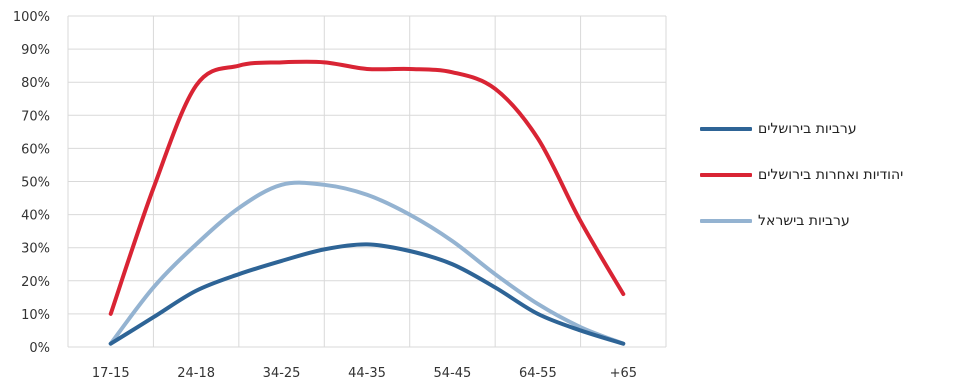 This screenshot has width=955, height=382. Describe the element at coordinates (35, 149) in the screenshot. I see `y-tick-label: 60%` at that location.